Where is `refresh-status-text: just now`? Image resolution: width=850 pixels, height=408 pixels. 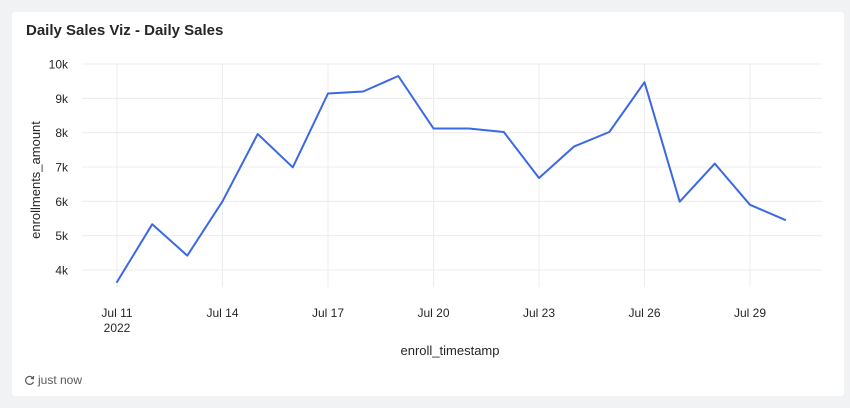
refresh-status-text: just now is located at coordinates (60, 380).